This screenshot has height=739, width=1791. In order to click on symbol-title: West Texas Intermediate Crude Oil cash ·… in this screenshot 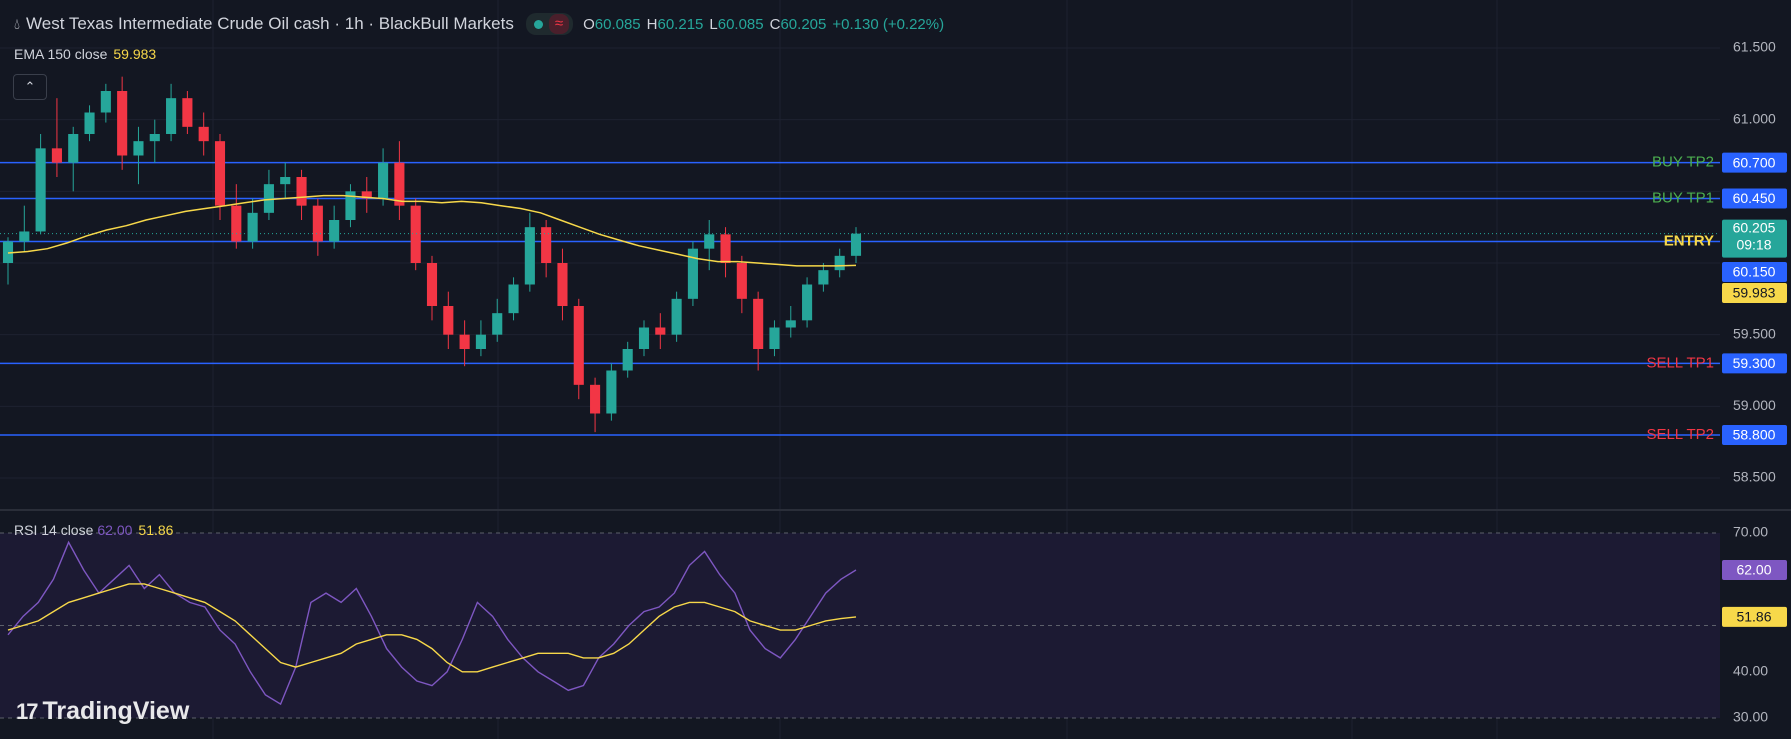, I will do `click(270, 23)`.